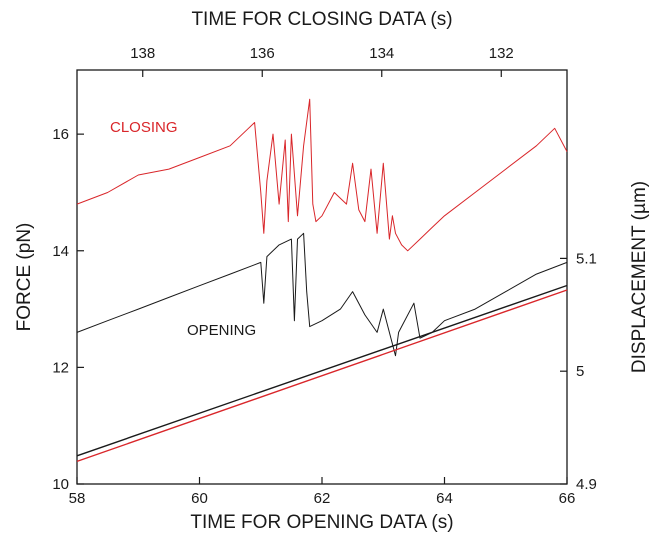 This screenshot has width=662, height=534. Describe the element at coordinates (221, 330) in the screenshot. I see `opening-label: OPENING` at that location.